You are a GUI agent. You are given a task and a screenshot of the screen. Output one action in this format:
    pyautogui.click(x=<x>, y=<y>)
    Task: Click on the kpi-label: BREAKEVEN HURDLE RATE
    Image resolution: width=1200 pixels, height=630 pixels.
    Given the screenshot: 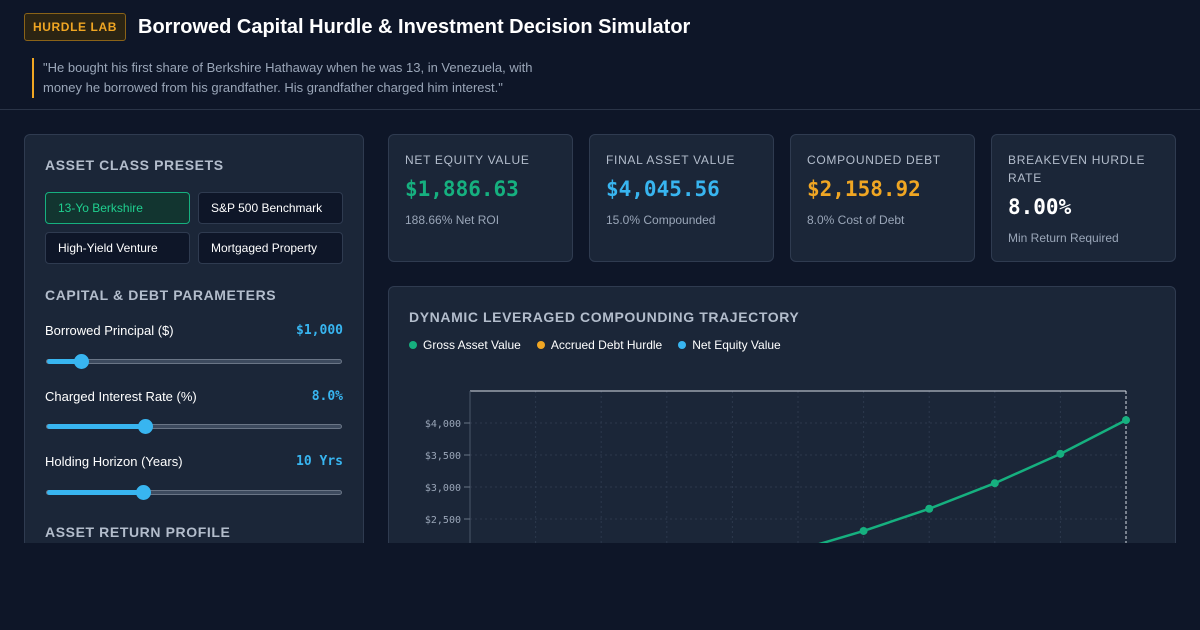 What is the action you would take?
    pyautogui.click(x=1077, y=169)
    